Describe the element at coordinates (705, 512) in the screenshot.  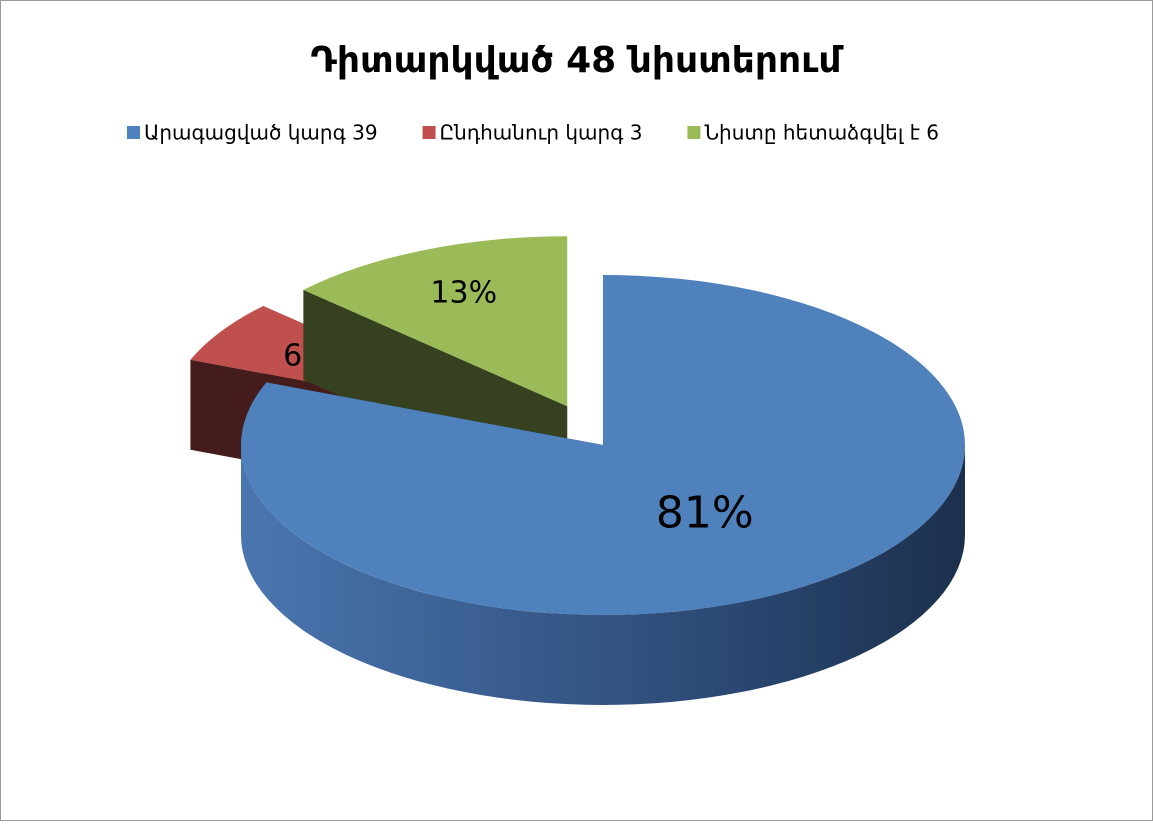
I see `data-label: 81%` at that location.